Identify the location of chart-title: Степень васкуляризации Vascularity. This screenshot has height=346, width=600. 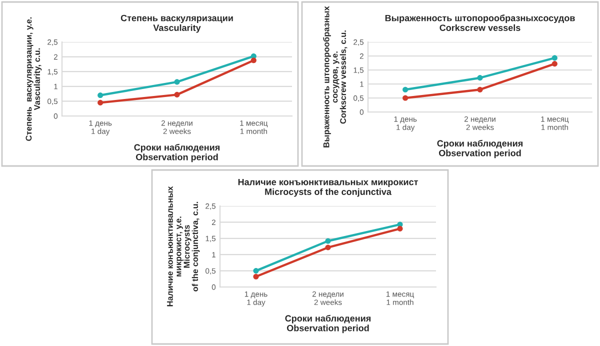
(176, 23).